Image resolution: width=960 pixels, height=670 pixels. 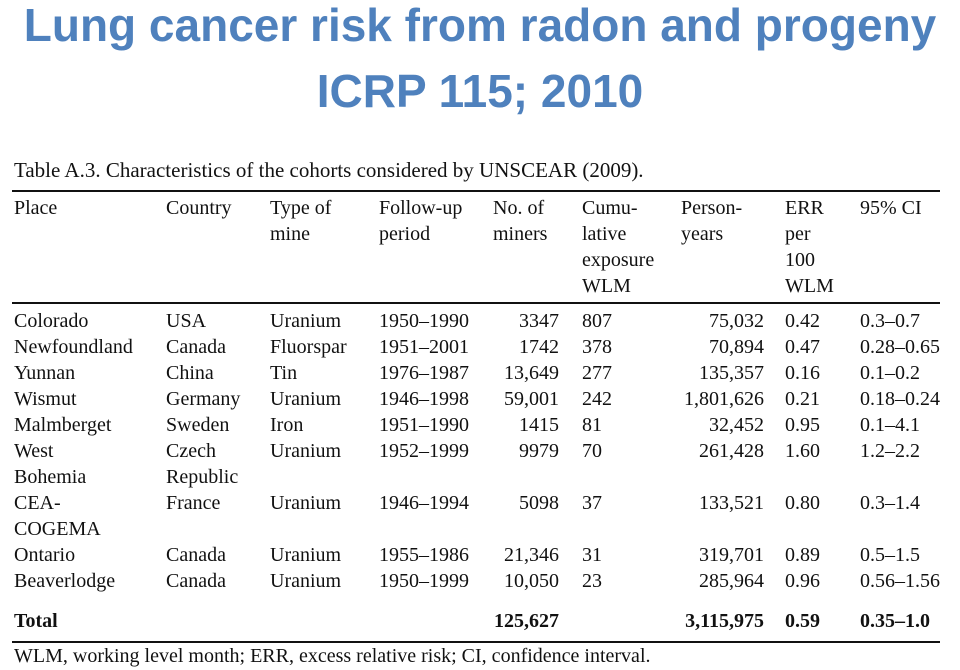 I want to click on total-err: 0.59, so click(x=802, y=621).